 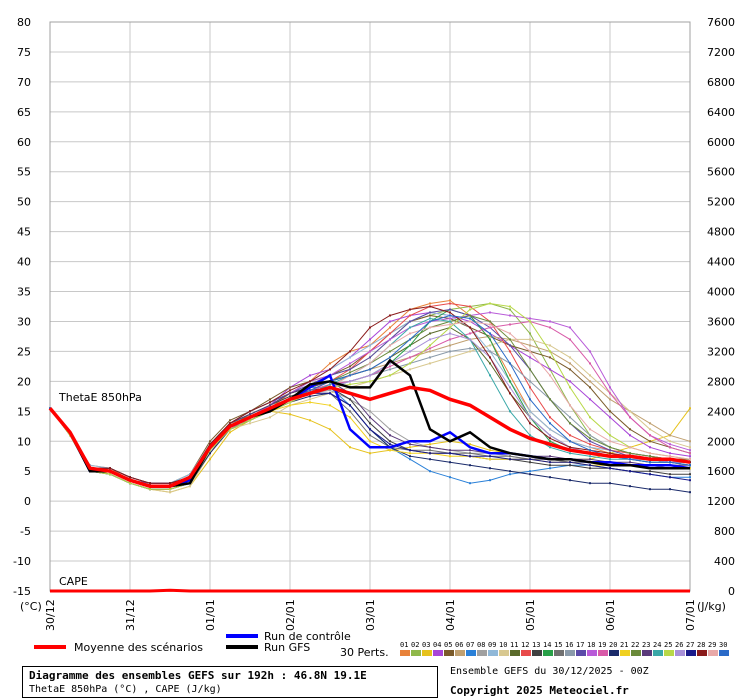 What do you see at coordinates (481, 645) in the screenshot?
I see `pert-legend-number: 08` at bounding box center [481, 645].